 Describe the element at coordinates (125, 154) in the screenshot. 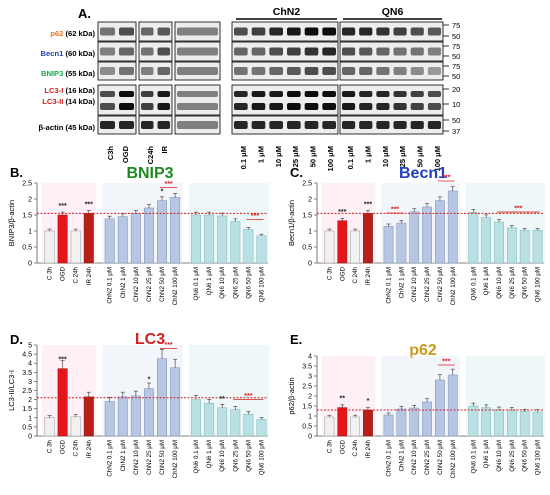

I see `lane-label: OGD` at that location.